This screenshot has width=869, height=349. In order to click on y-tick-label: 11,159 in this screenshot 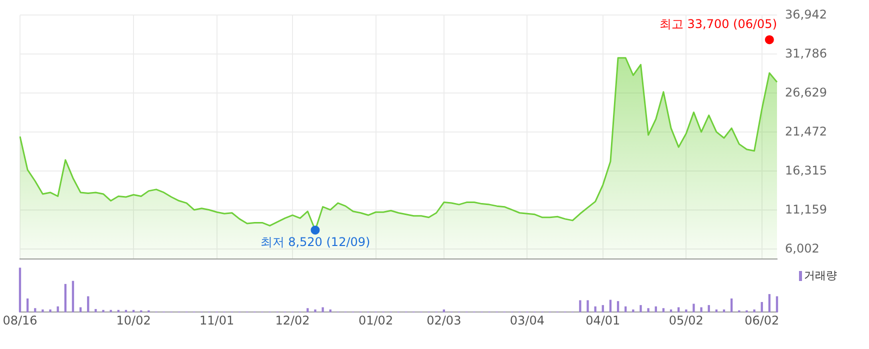, I will do `click(806, 209)`.